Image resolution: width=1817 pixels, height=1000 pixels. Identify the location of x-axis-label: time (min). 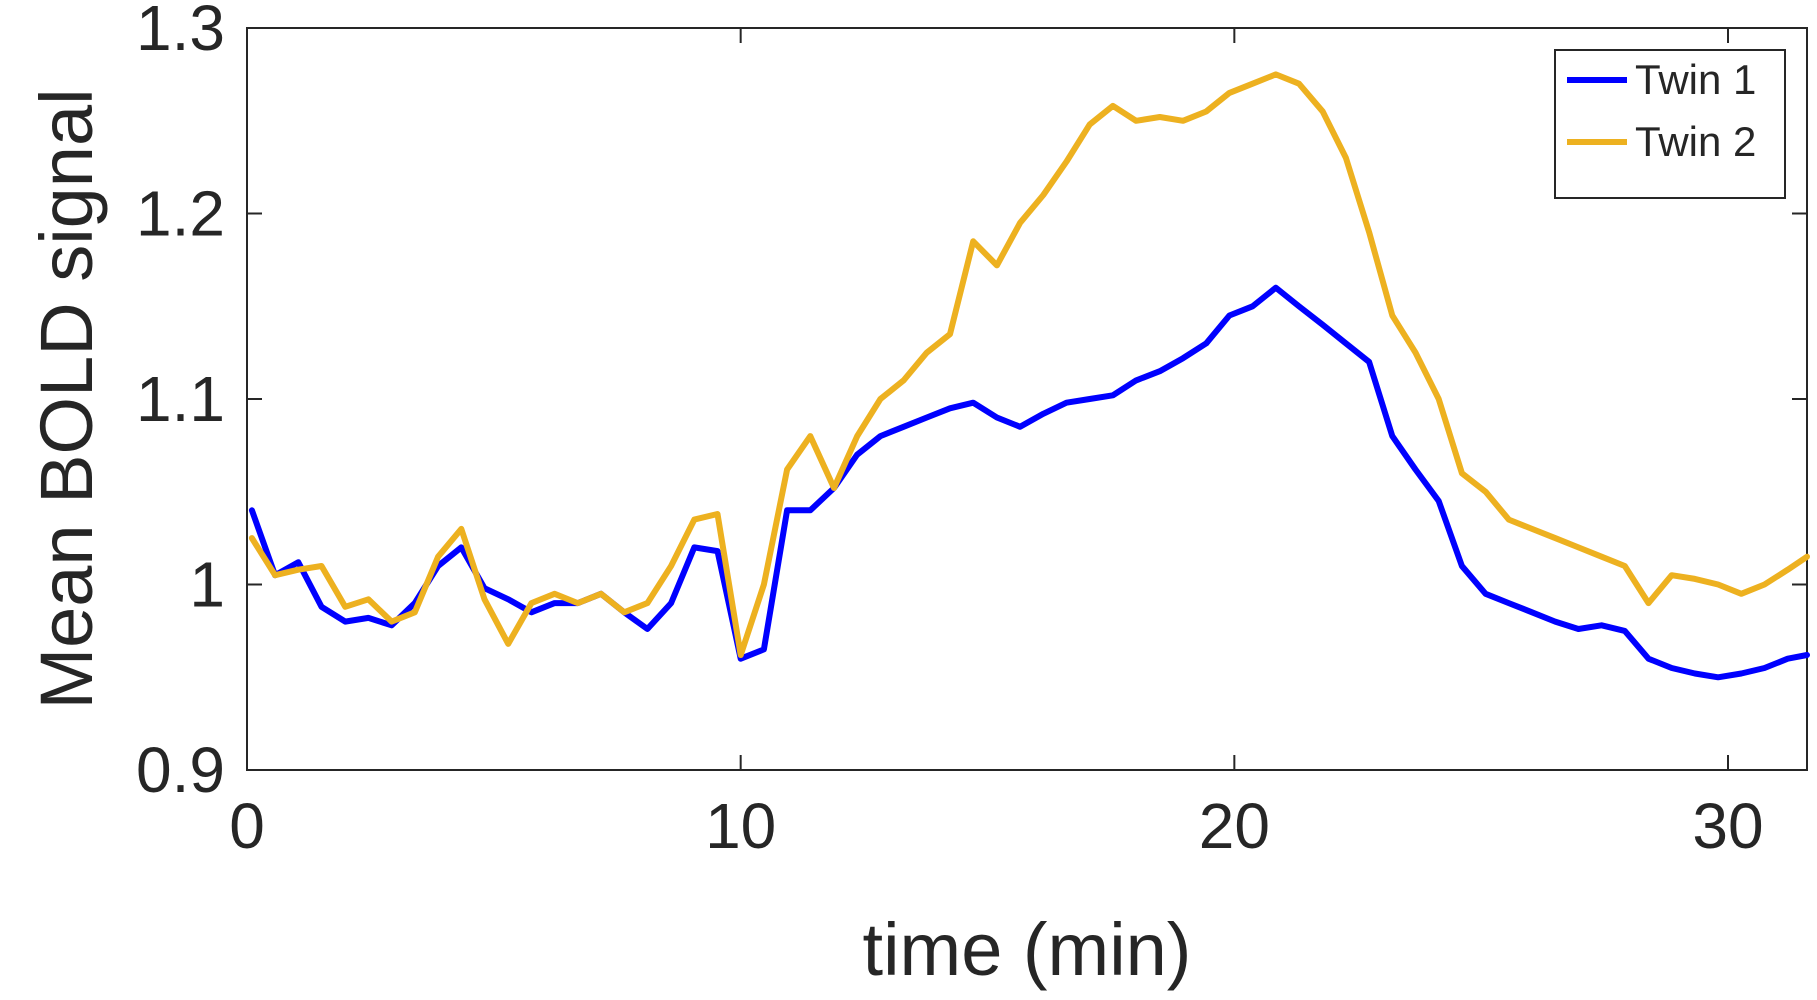
(1027, 949).